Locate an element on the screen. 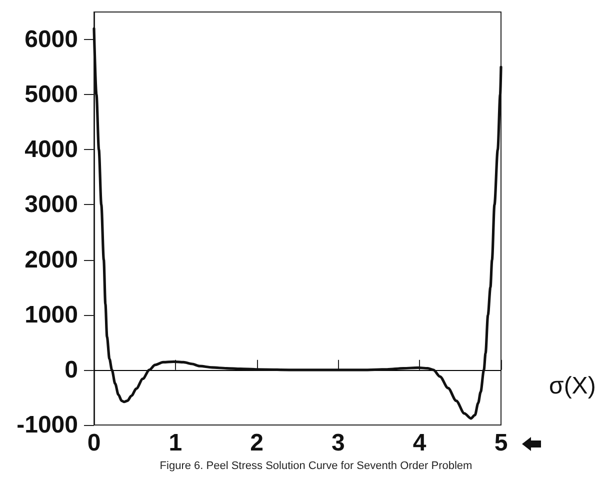 This screenshot has width=605, height=489. y-tick-label: 4000 is located at coordinates (51, 150).